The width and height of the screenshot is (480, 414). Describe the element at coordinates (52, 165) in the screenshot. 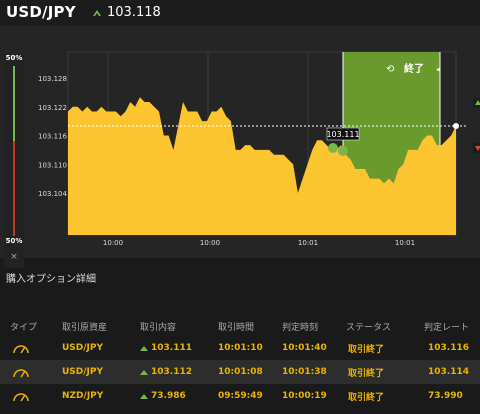

I see `y-tick-label: 103.110` at that location.